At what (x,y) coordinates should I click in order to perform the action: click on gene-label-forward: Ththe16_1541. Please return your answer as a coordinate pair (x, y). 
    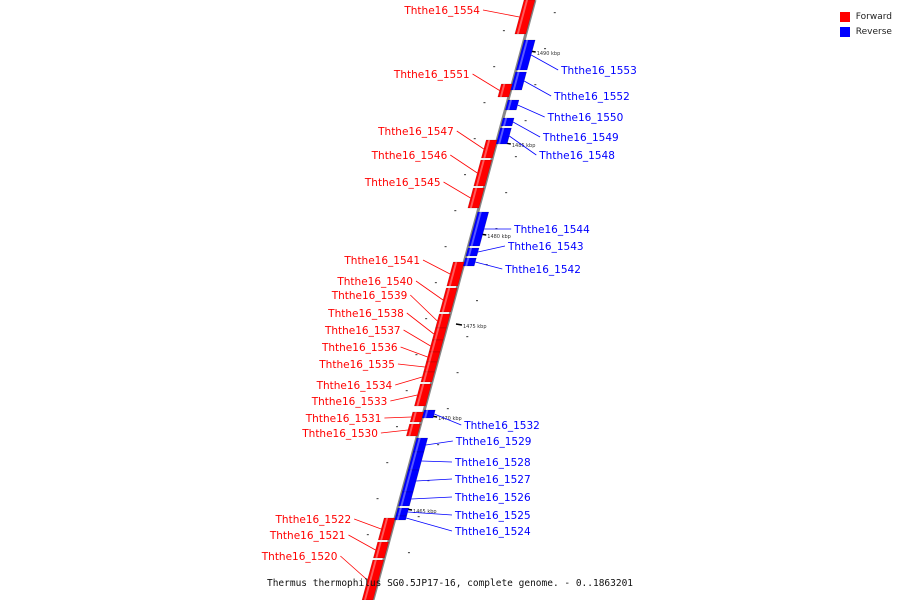
    Looking at the image, I should click on (381, 261).